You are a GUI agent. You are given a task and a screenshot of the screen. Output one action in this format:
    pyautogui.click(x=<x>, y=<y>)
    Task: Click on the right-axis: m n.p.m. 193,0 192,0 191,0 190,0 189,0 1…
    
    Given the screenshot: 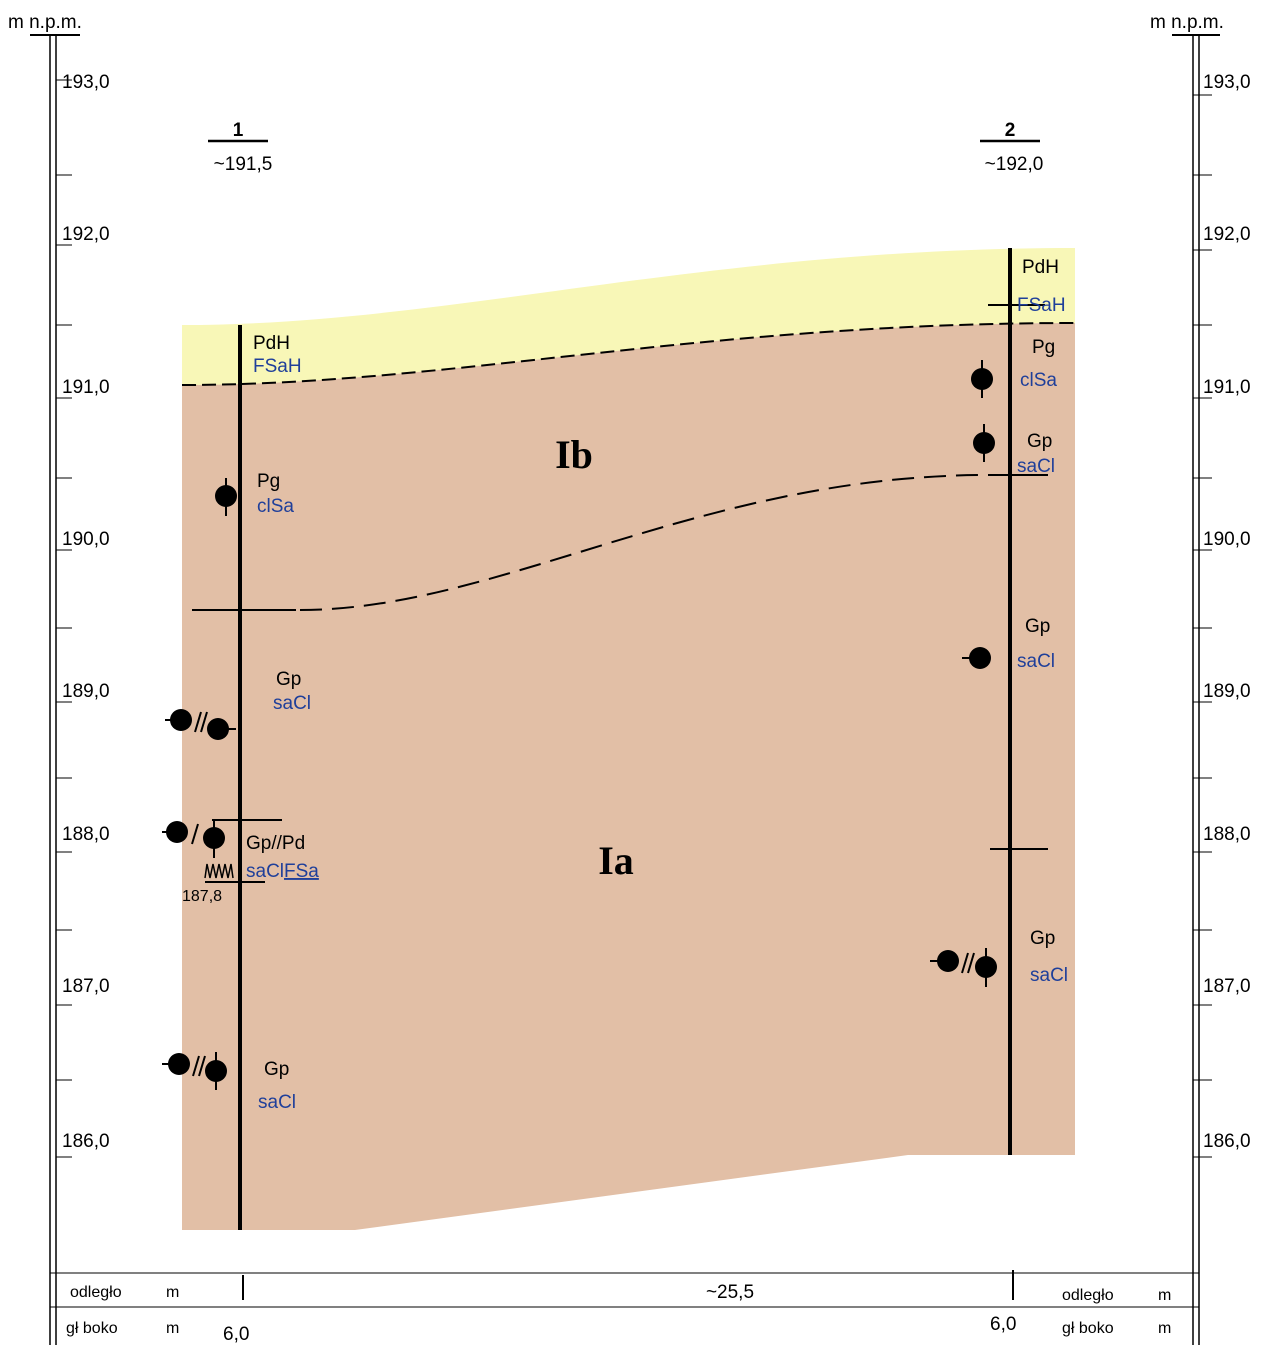 What is the action you would take?
    pyautogui.click(x=1200, y=678)
    